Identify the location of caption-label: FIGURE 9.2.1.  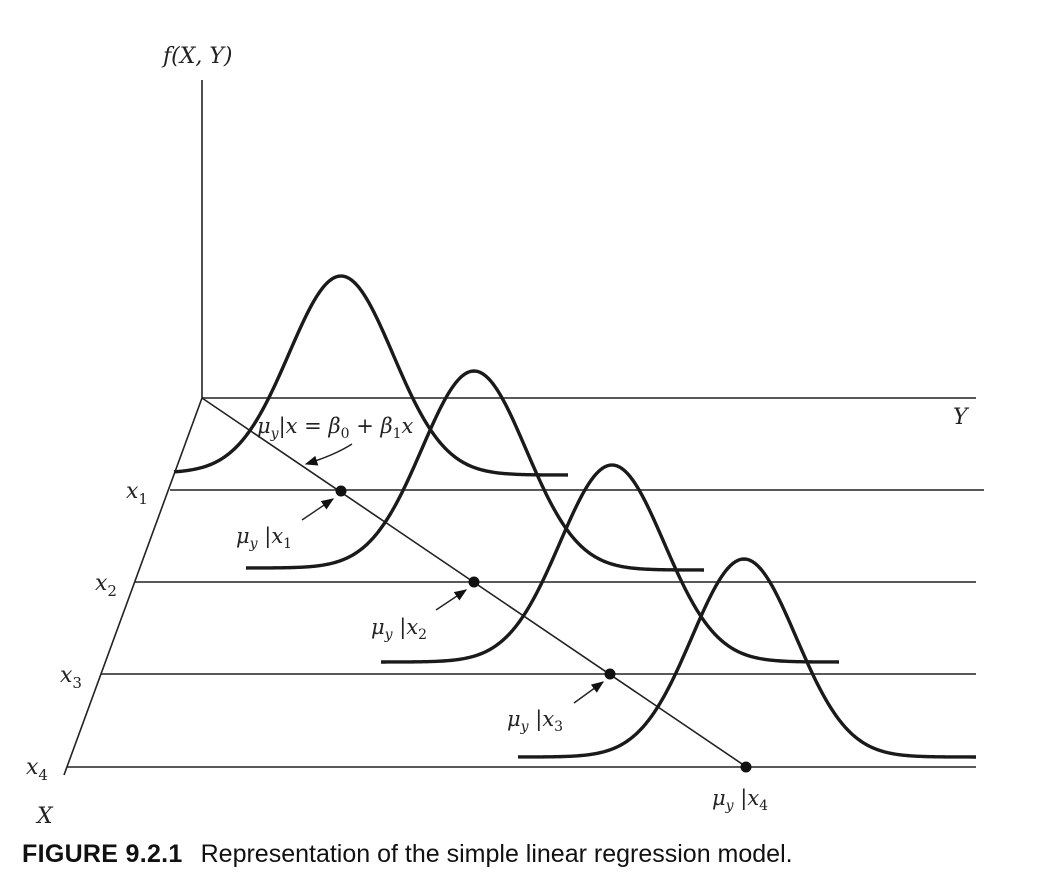
(102, 854).